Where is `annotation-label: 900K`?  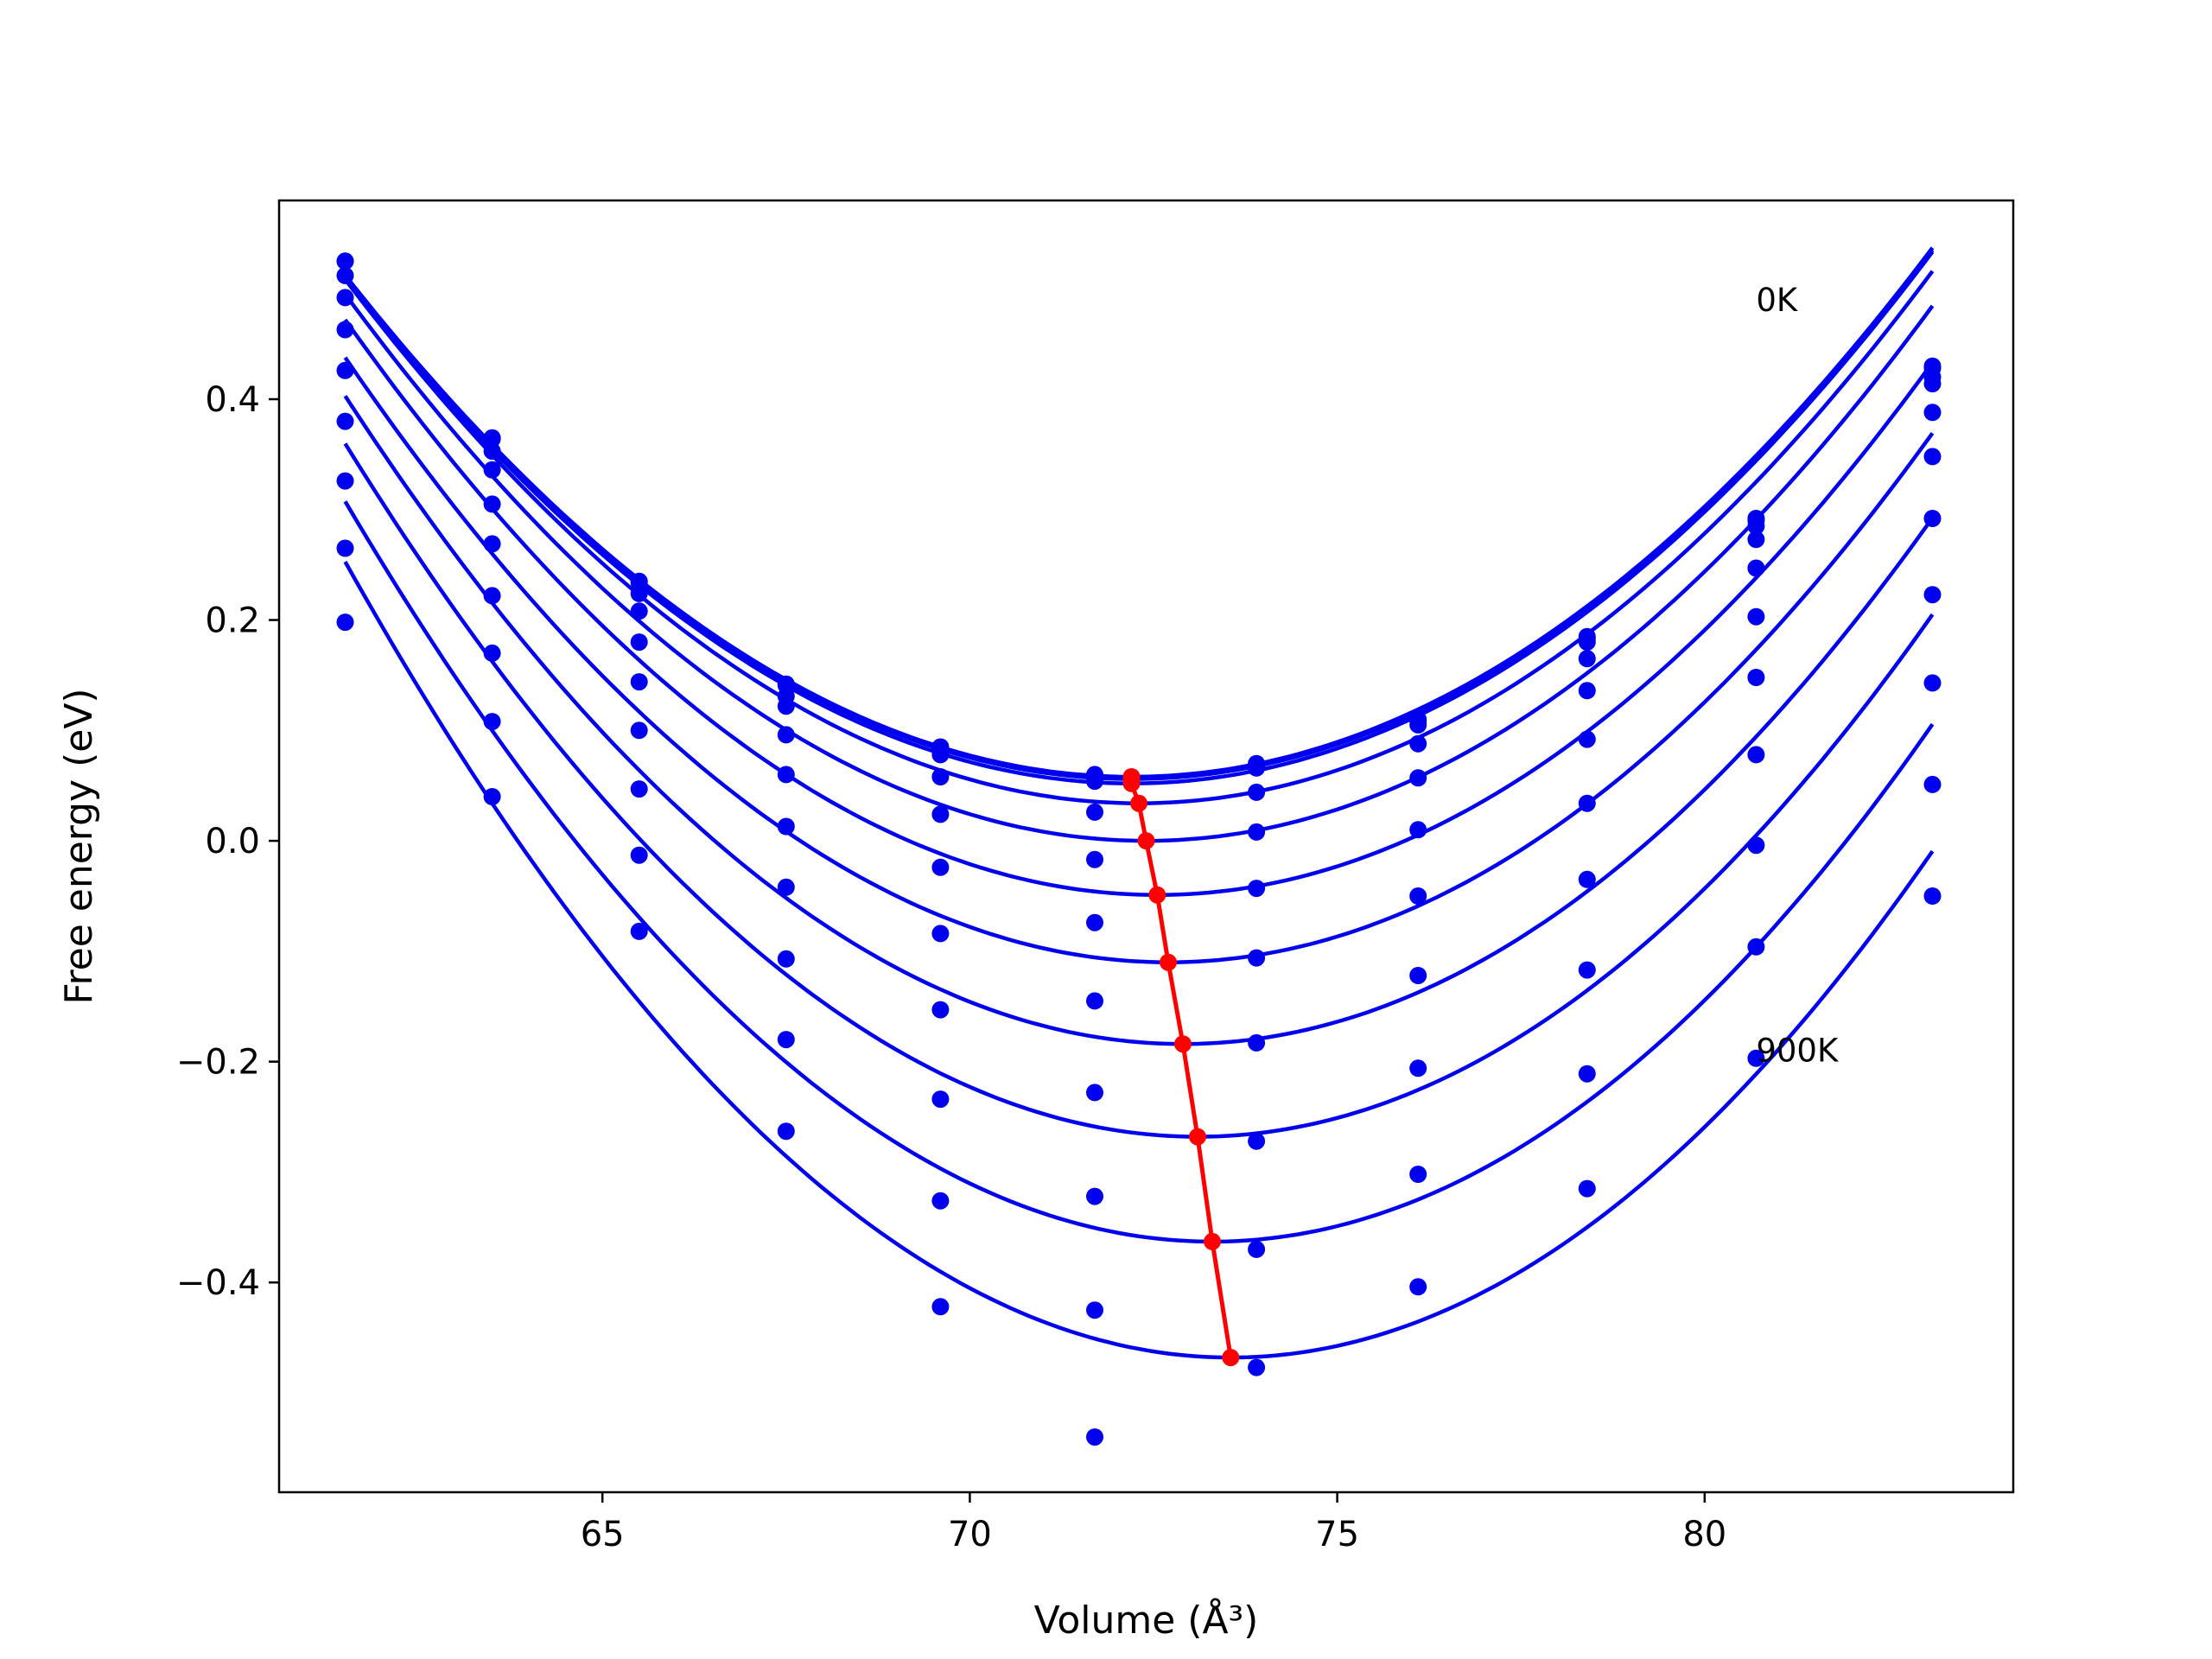
annotation-label: 900K is located at coordinates (1798, 1051).